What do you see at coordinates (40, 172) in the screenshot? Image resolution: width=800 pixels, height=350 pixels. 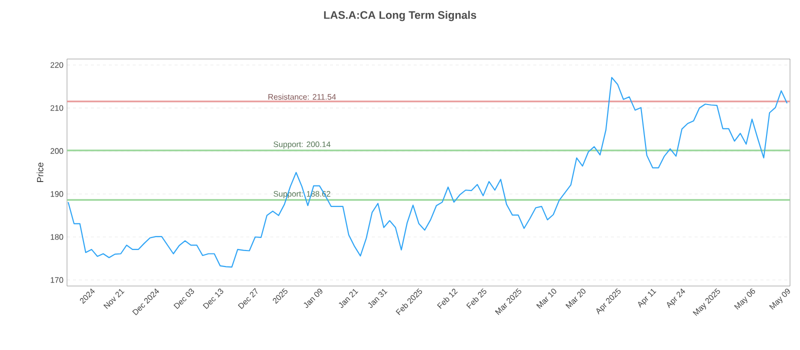 I see `y-axis-title: Price` at bounding box center [40, 172].